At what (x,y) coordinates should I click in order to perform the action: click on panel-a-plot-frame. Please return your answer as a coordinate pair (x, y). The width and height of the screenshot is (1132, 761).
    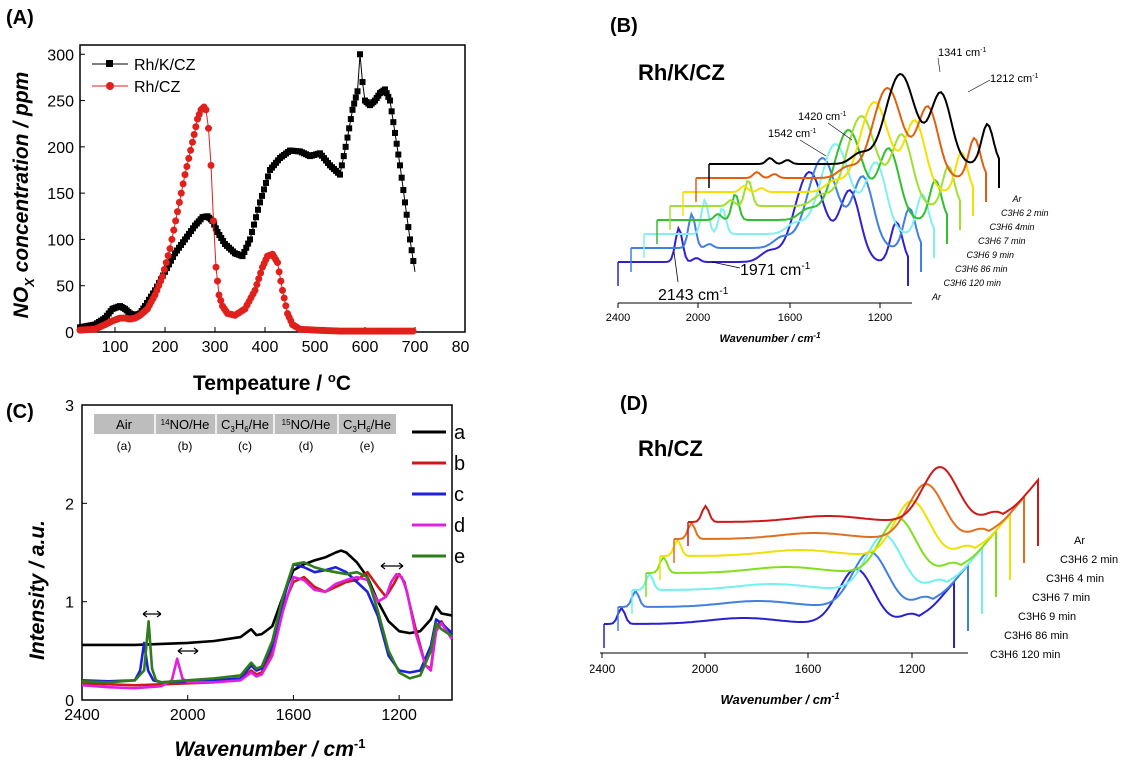
    Looking at the image, I should click on (272, 188).